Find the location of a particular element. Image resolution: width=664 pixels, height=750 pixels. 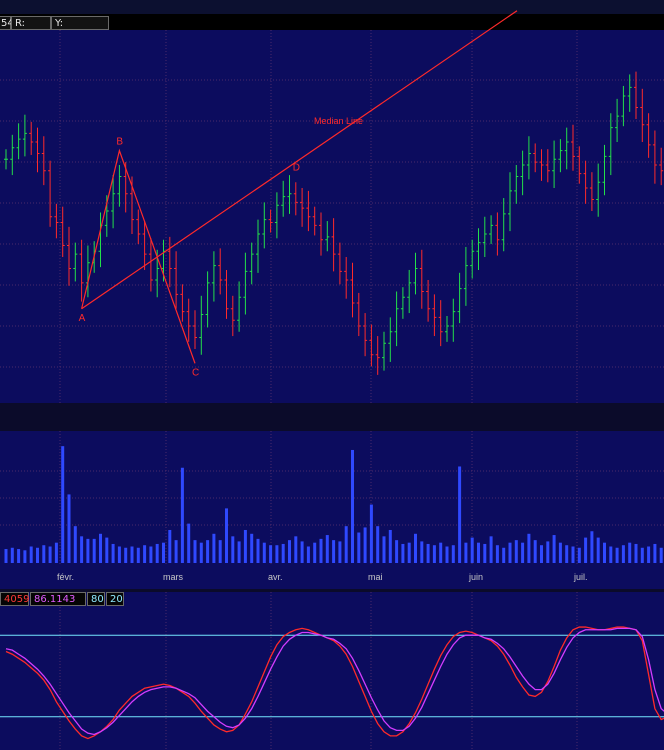

x-tick-label: mai is located at coordinates (375, 577).